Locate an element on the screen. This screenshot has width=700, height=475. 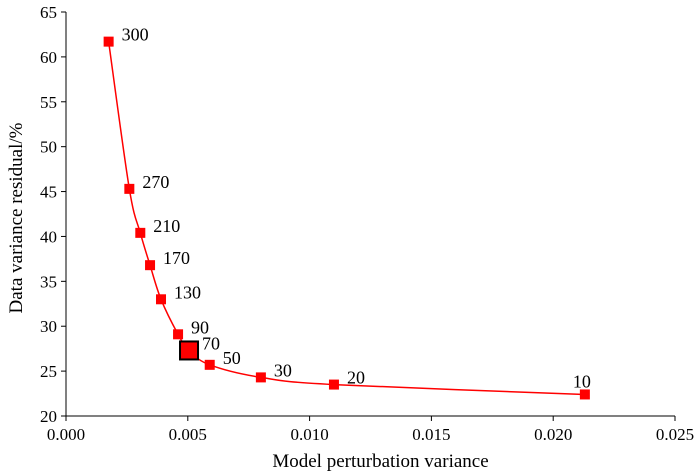
y-tick-label: 45 is located at coordinates (48, 192).